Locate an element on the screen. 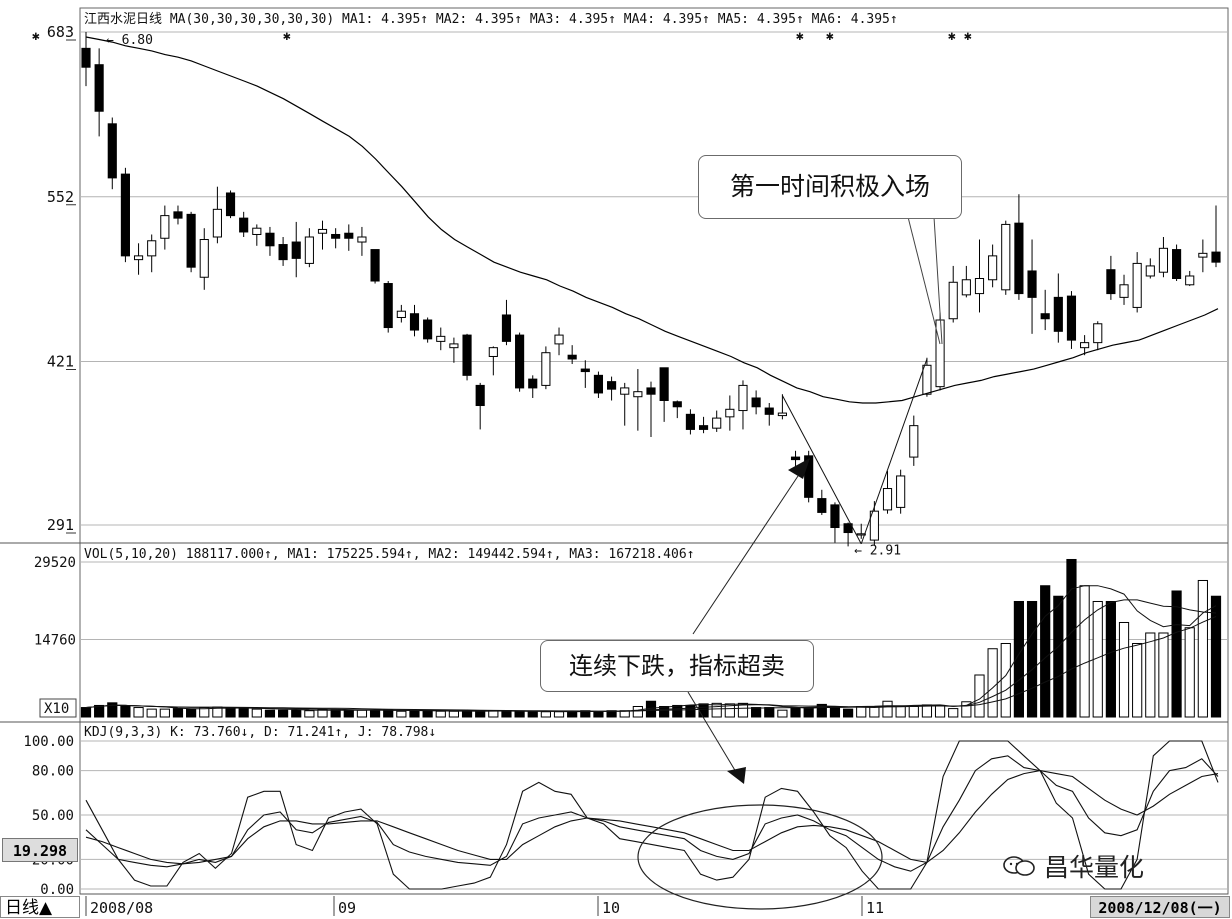 This screenshot has width=1232, height=919. kdj-tick-label: 80.00 is located at coordinates (53, 772).